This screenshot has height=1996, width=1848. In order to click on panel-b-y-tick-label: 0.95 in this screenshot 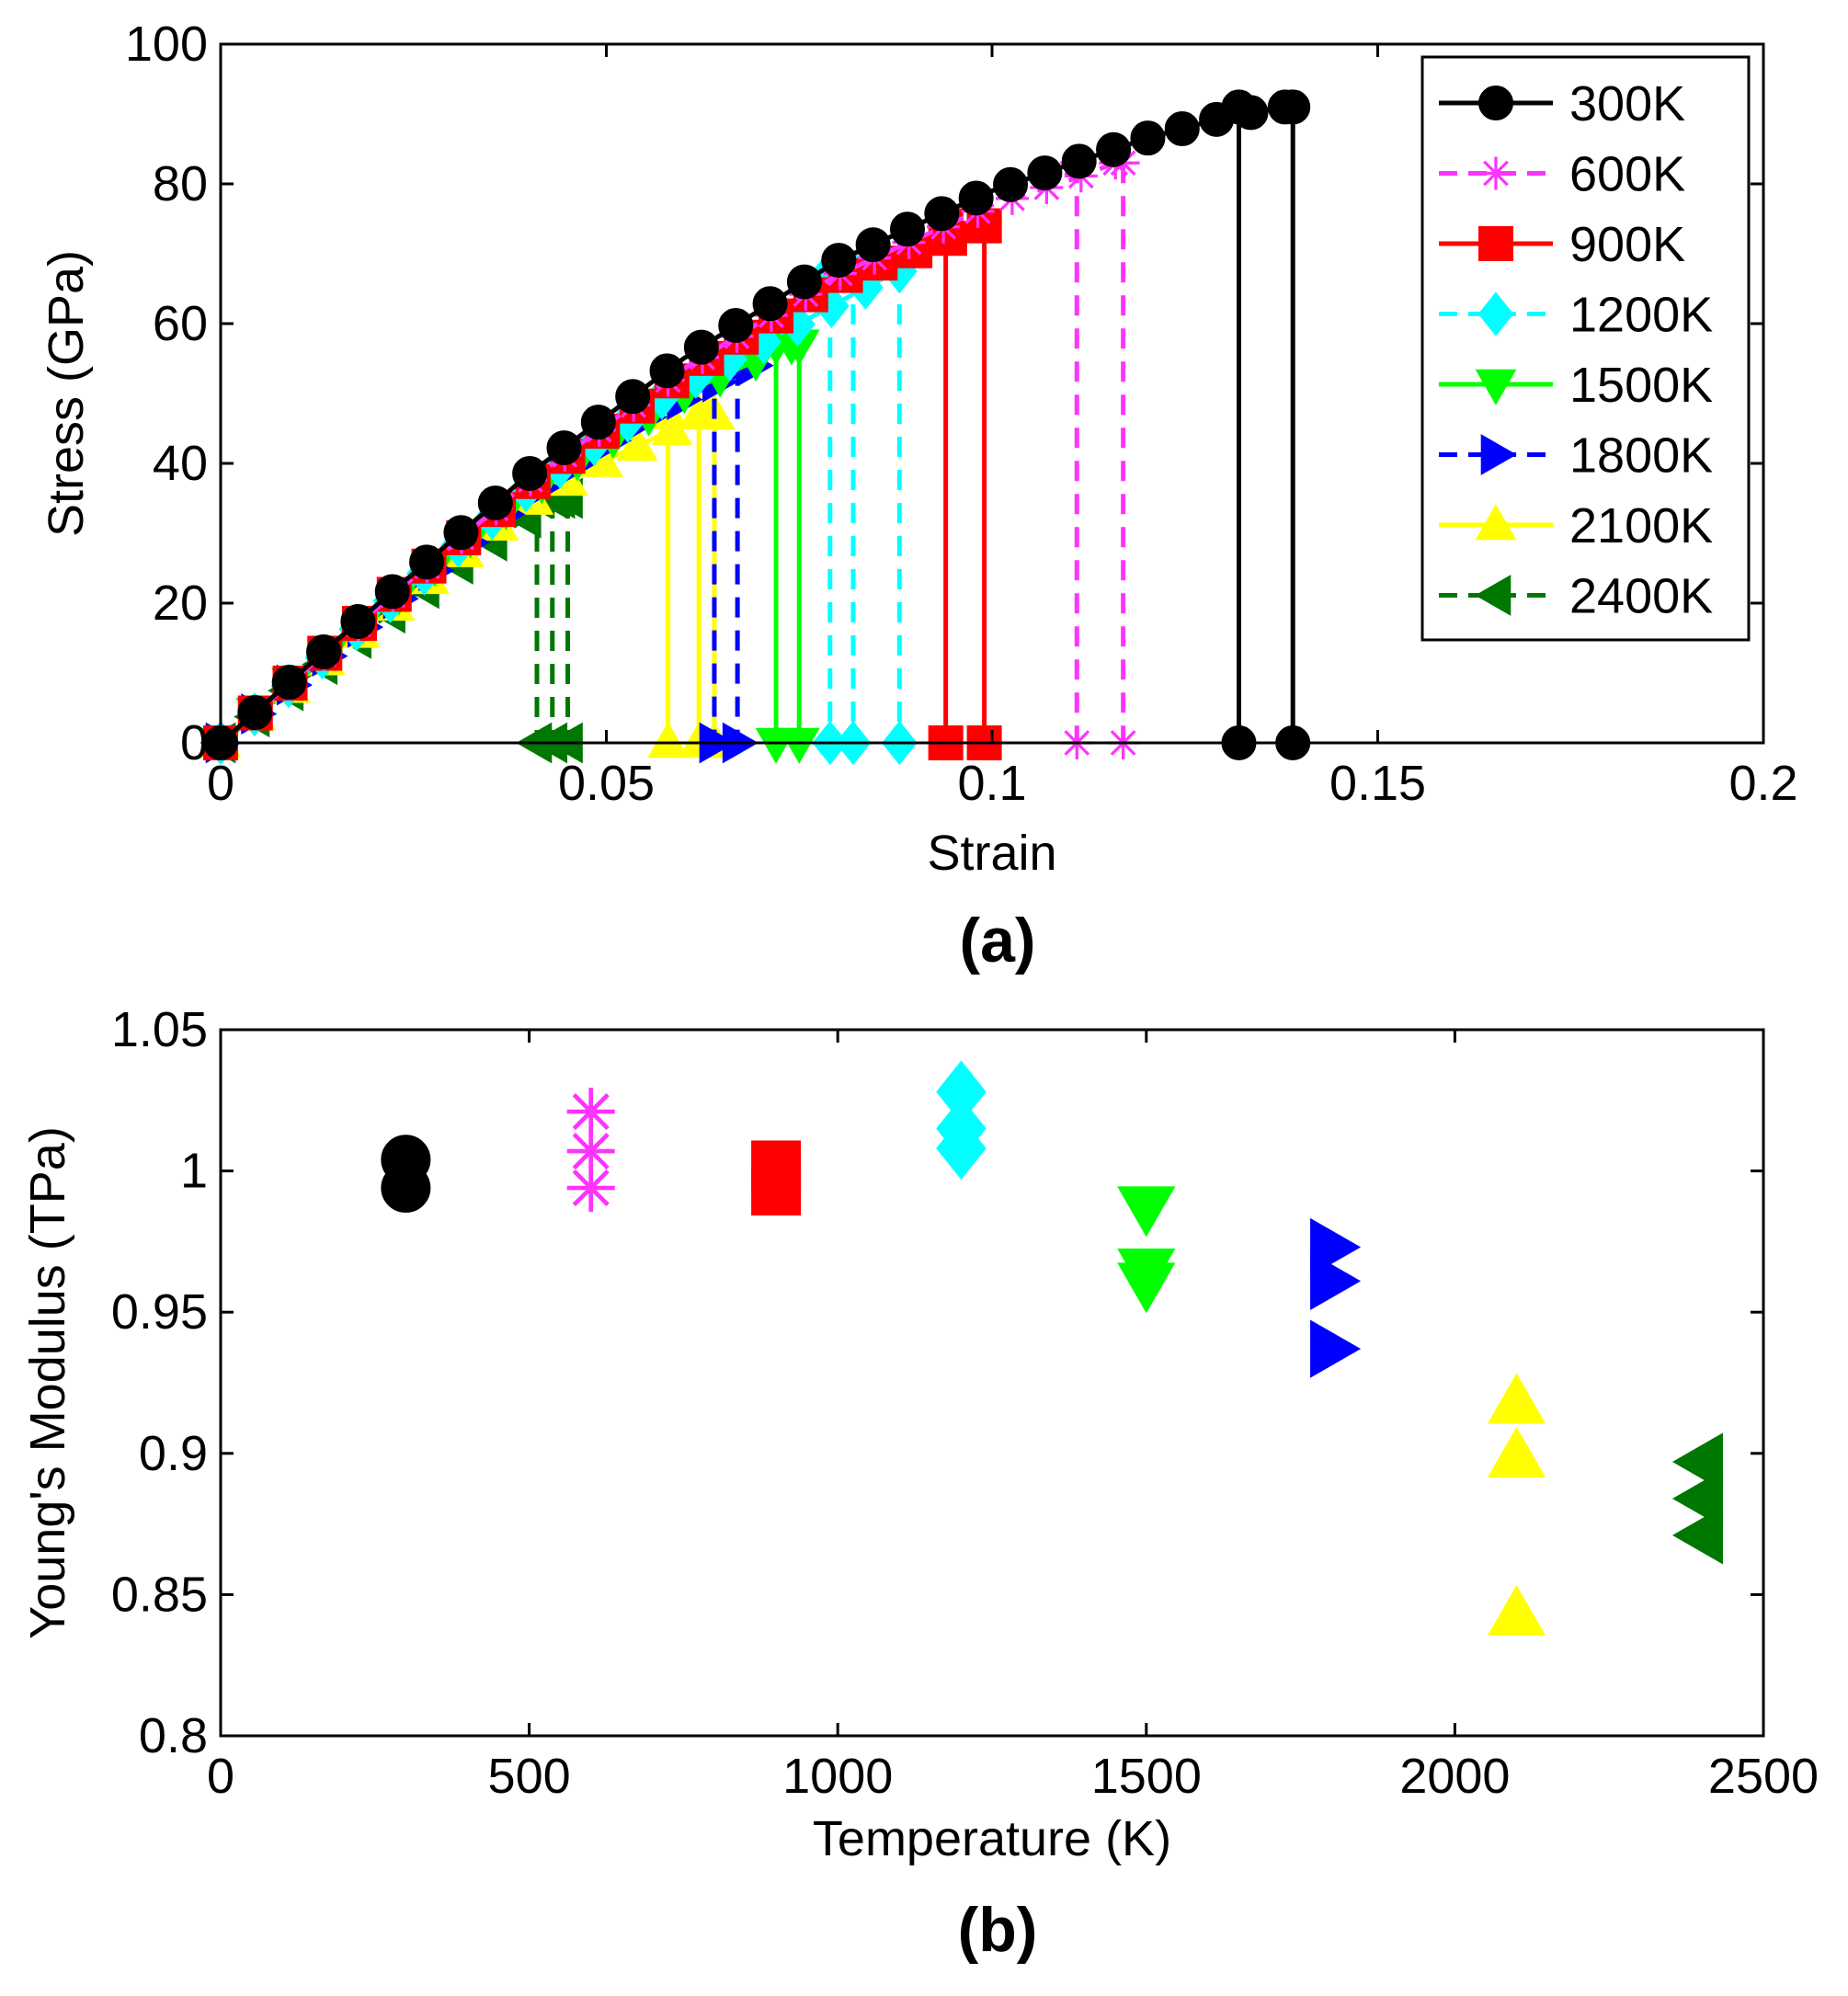, I will do `click(159, 1312)`.